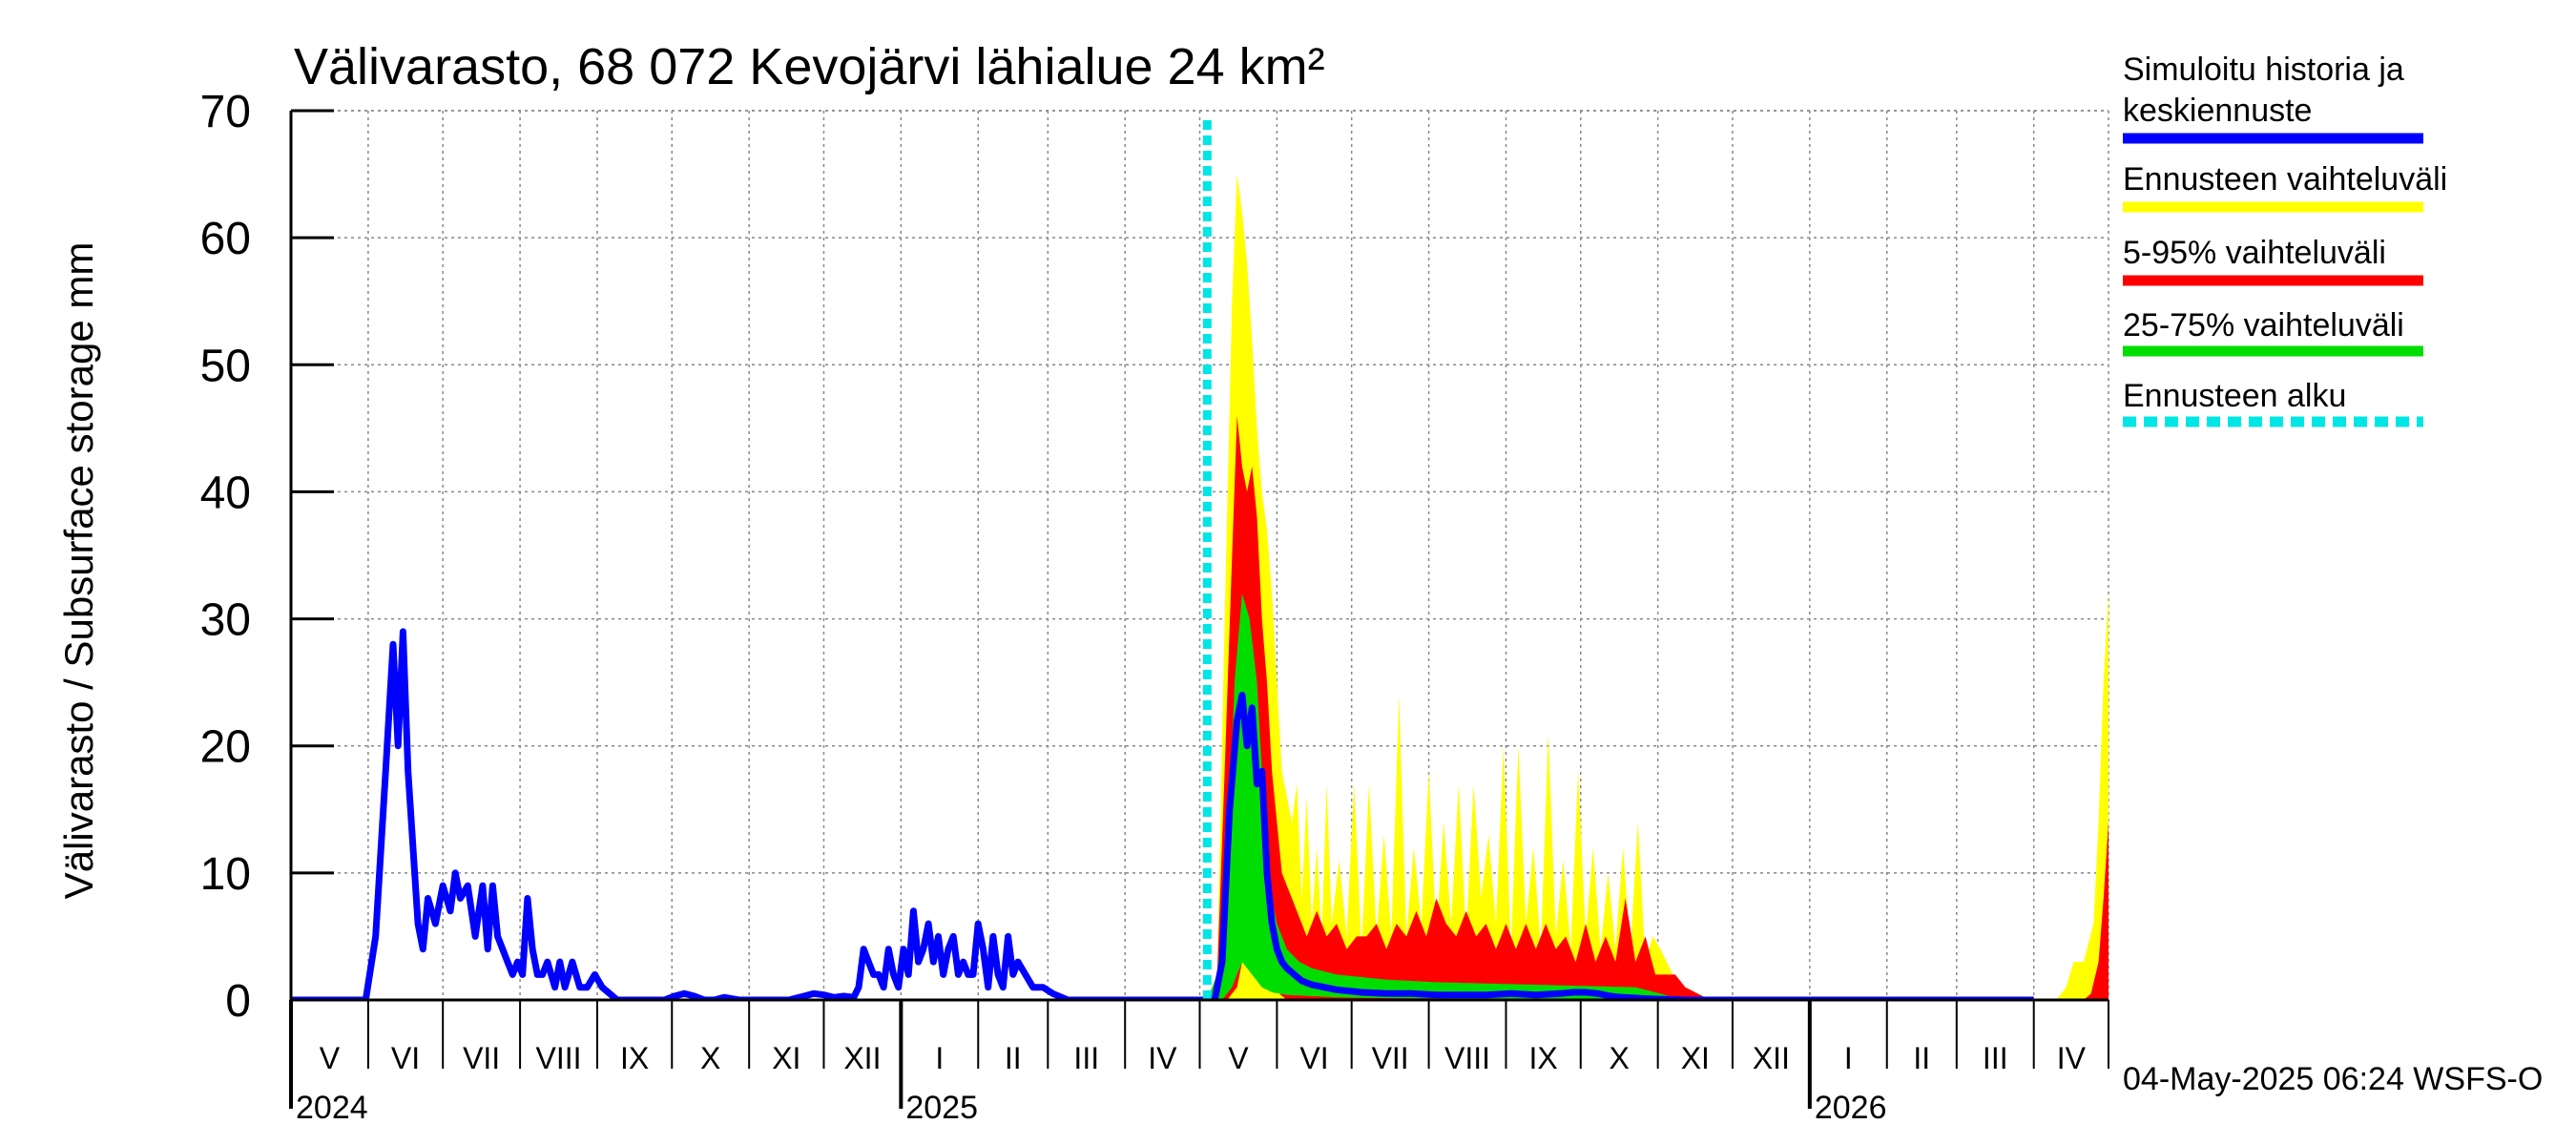  What do you see at coordinates (225, 239) in the screenshot?
I see `y-tick-label: 60` at bounding box center [225, 239].